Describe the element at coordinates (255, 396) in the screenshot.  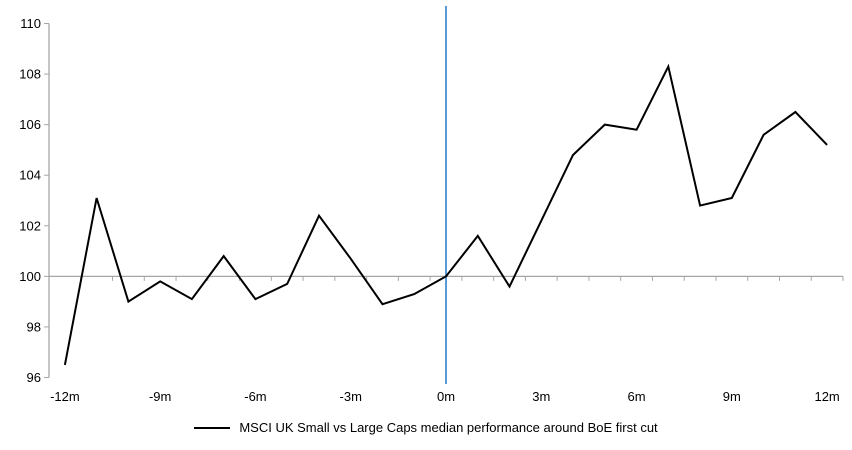
I see `x-tick-label: -6m` at that location.